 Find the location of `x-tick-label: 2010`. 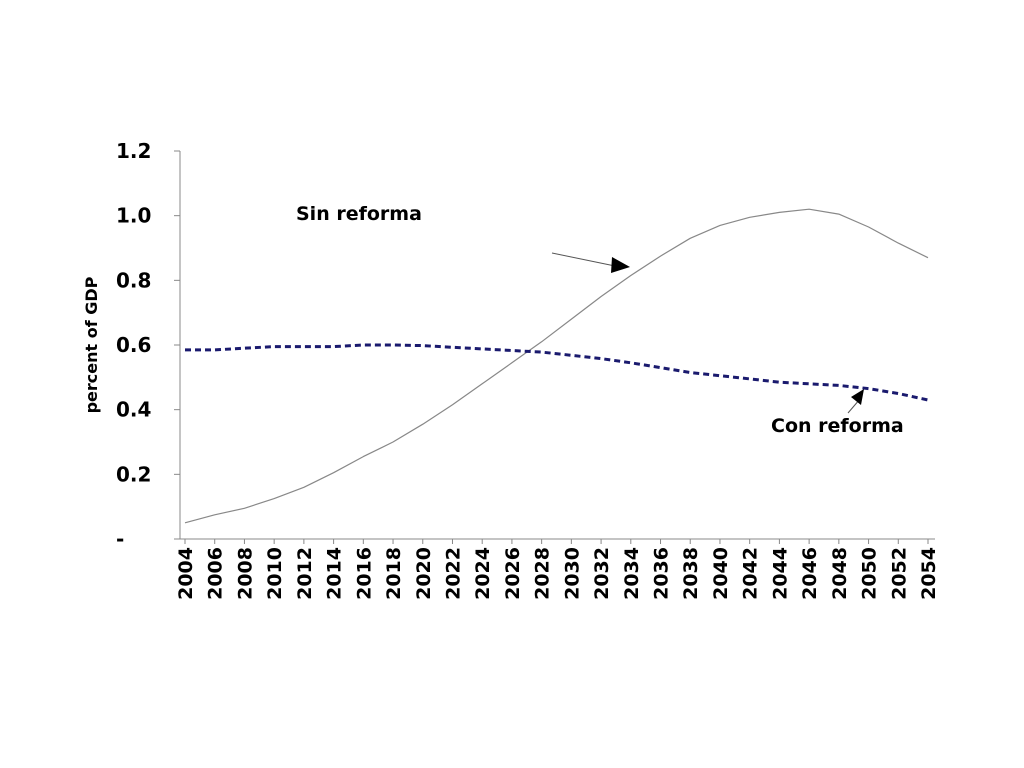

x-tick-label: 2010 is located at coordinates (275, 573).